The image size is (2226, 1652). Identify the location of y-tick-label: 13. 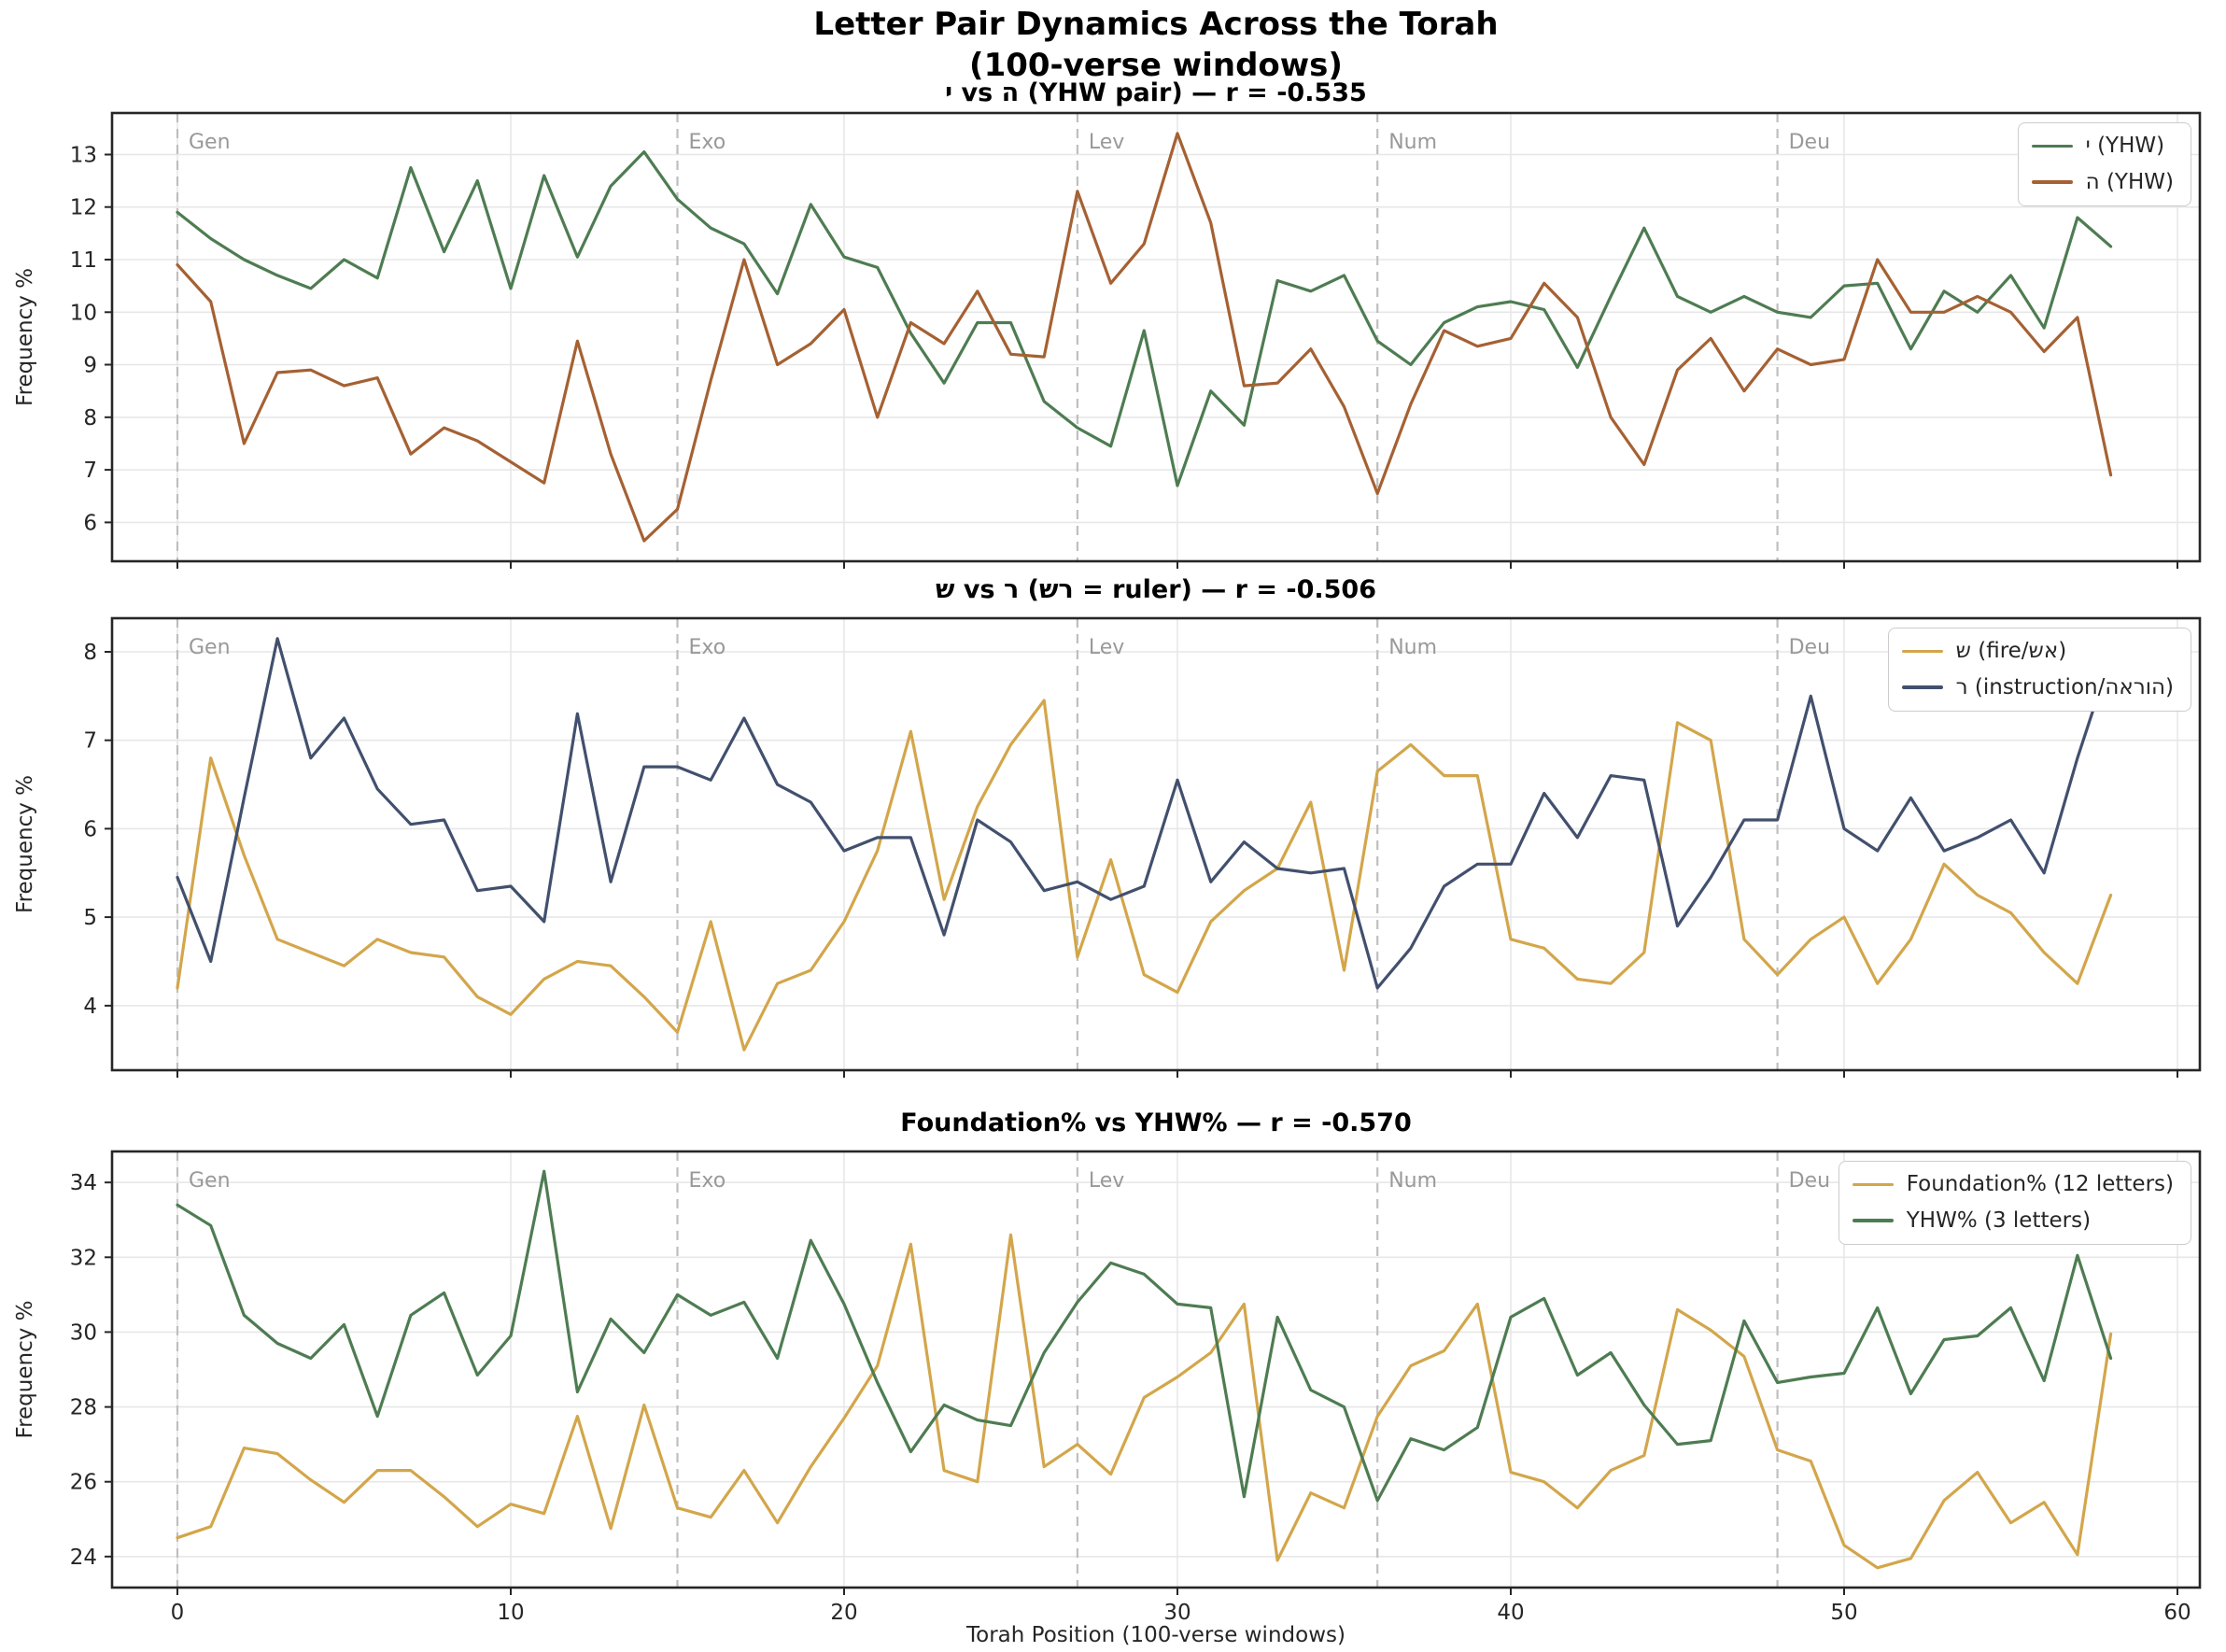
(83, 156).